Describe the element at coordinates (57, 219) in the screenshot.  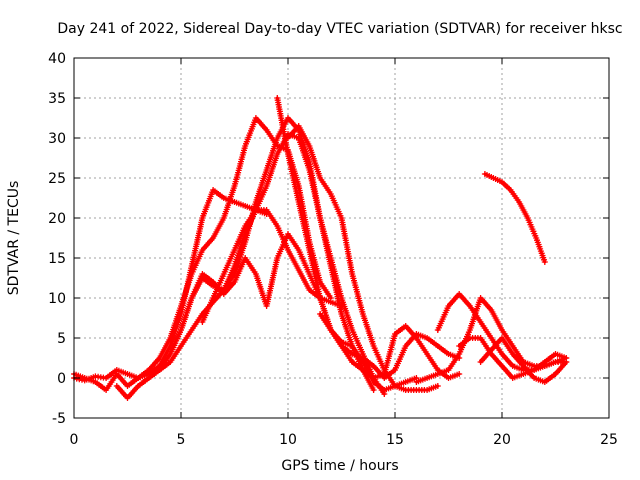
I see `y-tick-label: 20` at that location.